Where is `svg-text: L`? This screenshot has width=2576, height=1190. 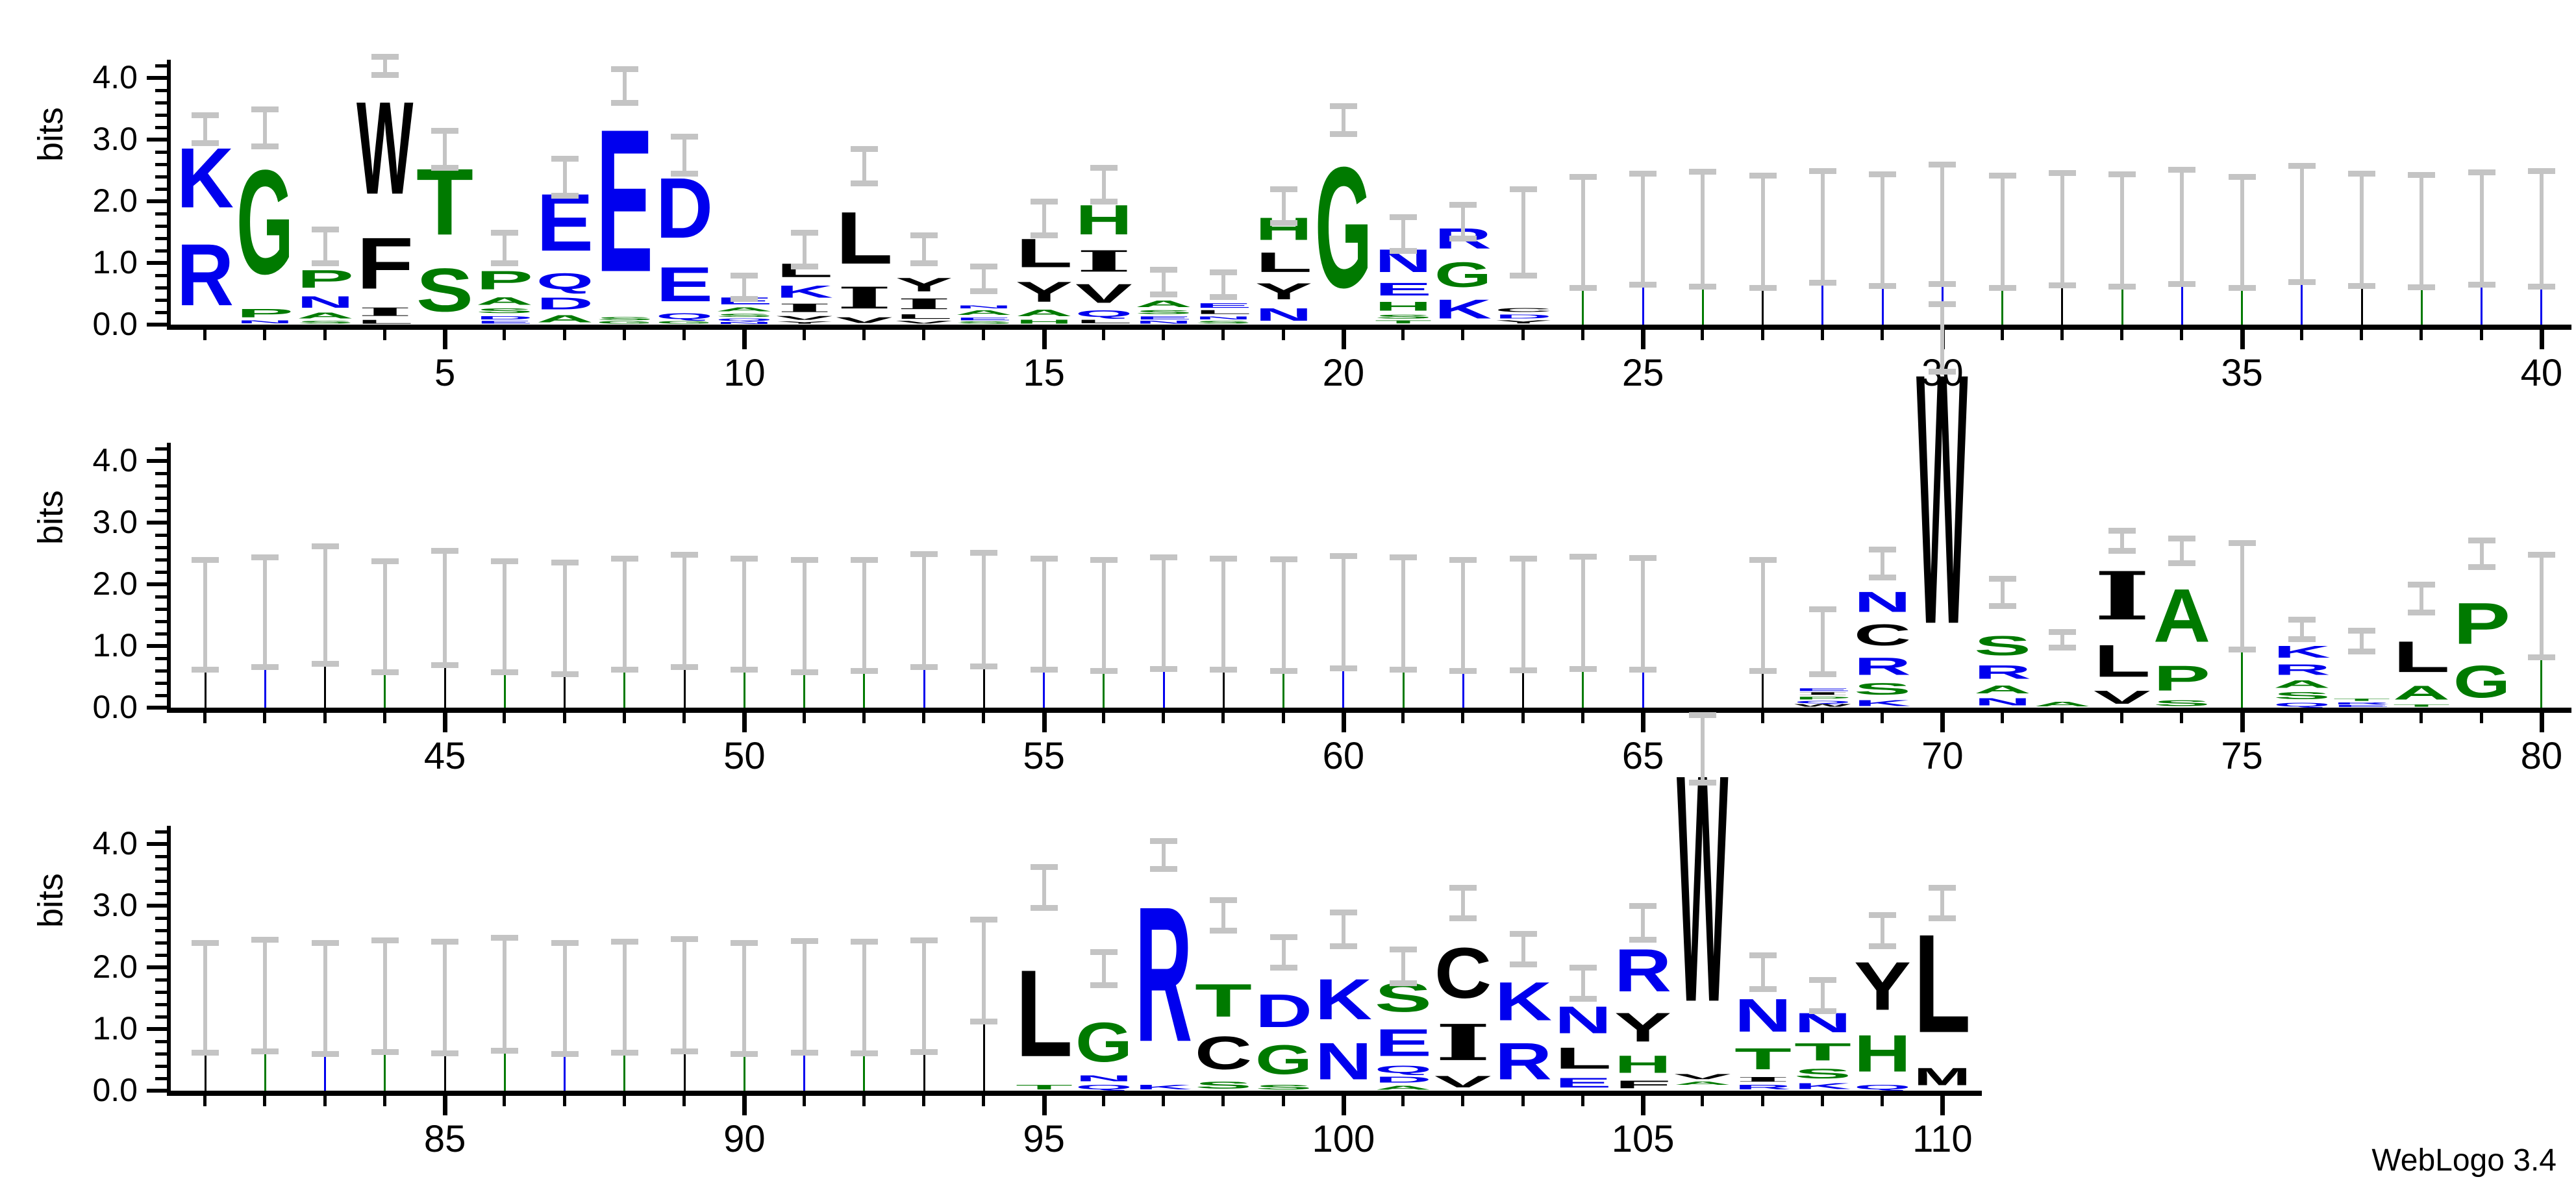 svg-text: L is located at coordinates (1223, 312).